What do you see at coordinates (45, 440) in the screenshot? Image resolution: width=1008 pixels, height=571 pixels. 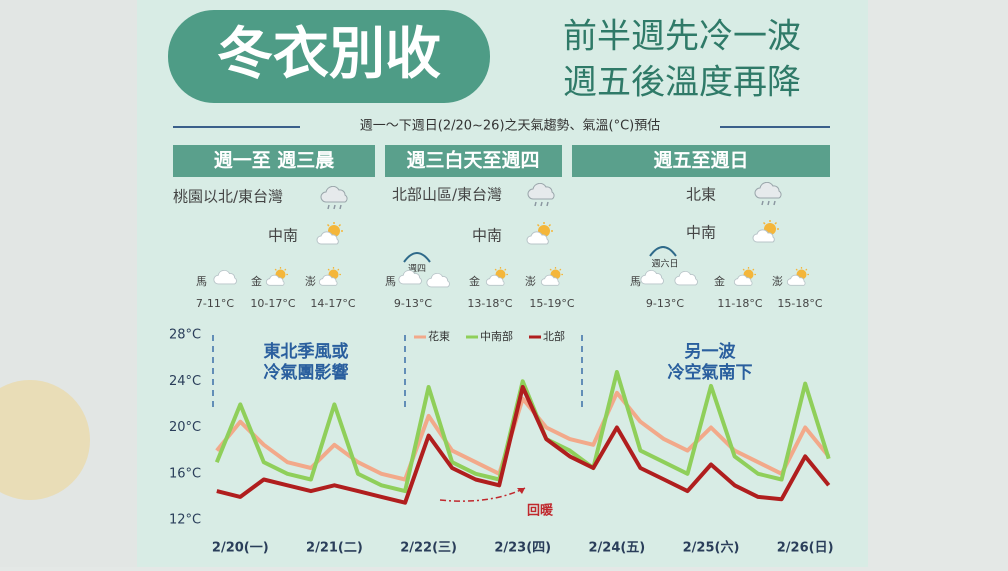 I see `blur-blob` at bounding box center [45, 440].